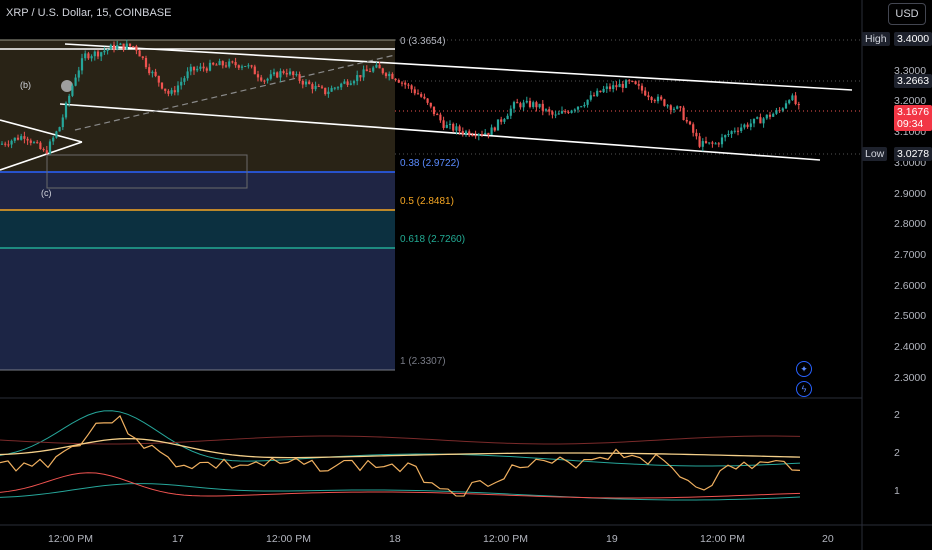 This screenshot has width=932, height=550. What do you see at coordinates (89, 13) in the screenshot?
I see `symbol-title: XRP / U.S. Dollar, 15, COINBASE` at bounding box center [89, 13].